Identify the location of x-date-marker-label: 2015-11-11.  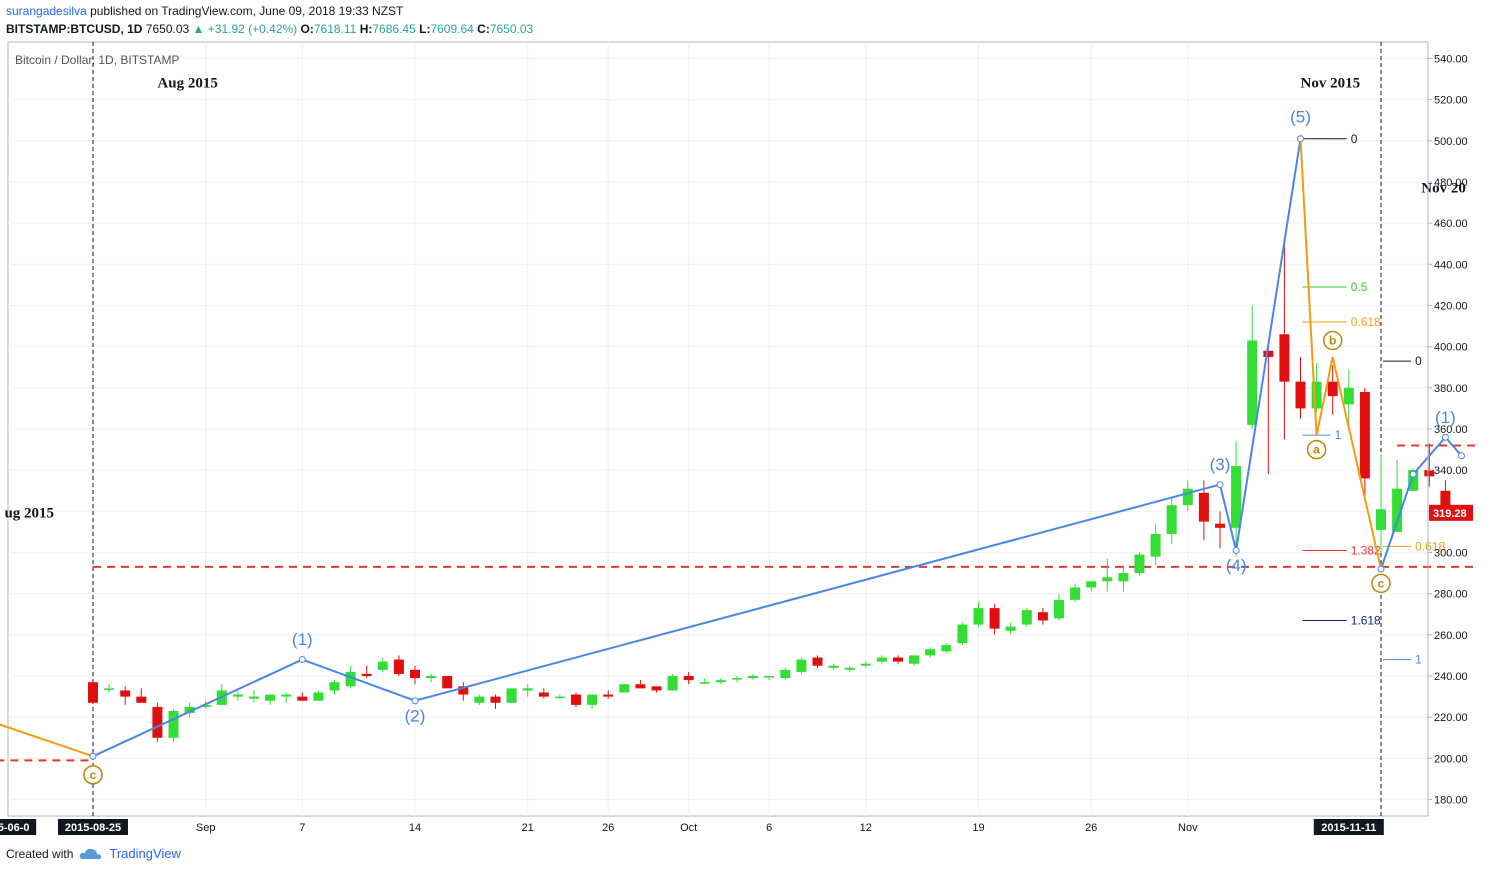
(1348, 828).